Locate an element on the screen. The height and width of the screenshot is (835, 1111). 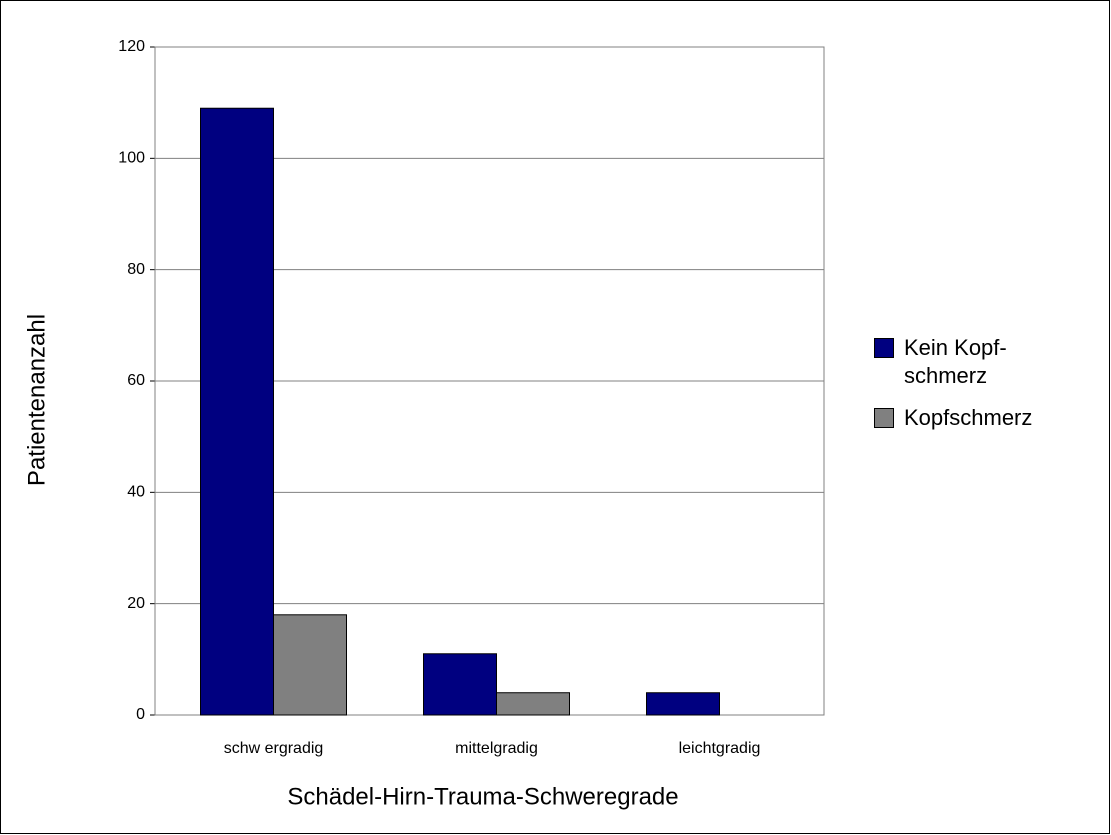
y-tick-label: 100 is located at coordinates (131, 158).